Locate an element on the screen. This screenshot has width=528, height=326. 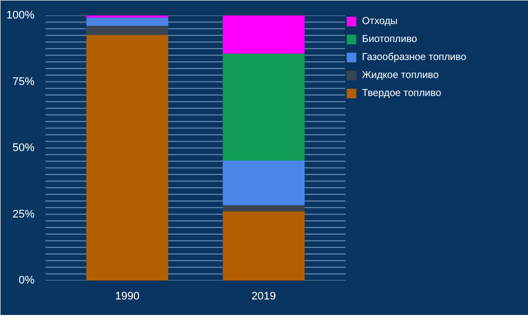
legend-label: Биотопливо is located at coordinates (390, 39).